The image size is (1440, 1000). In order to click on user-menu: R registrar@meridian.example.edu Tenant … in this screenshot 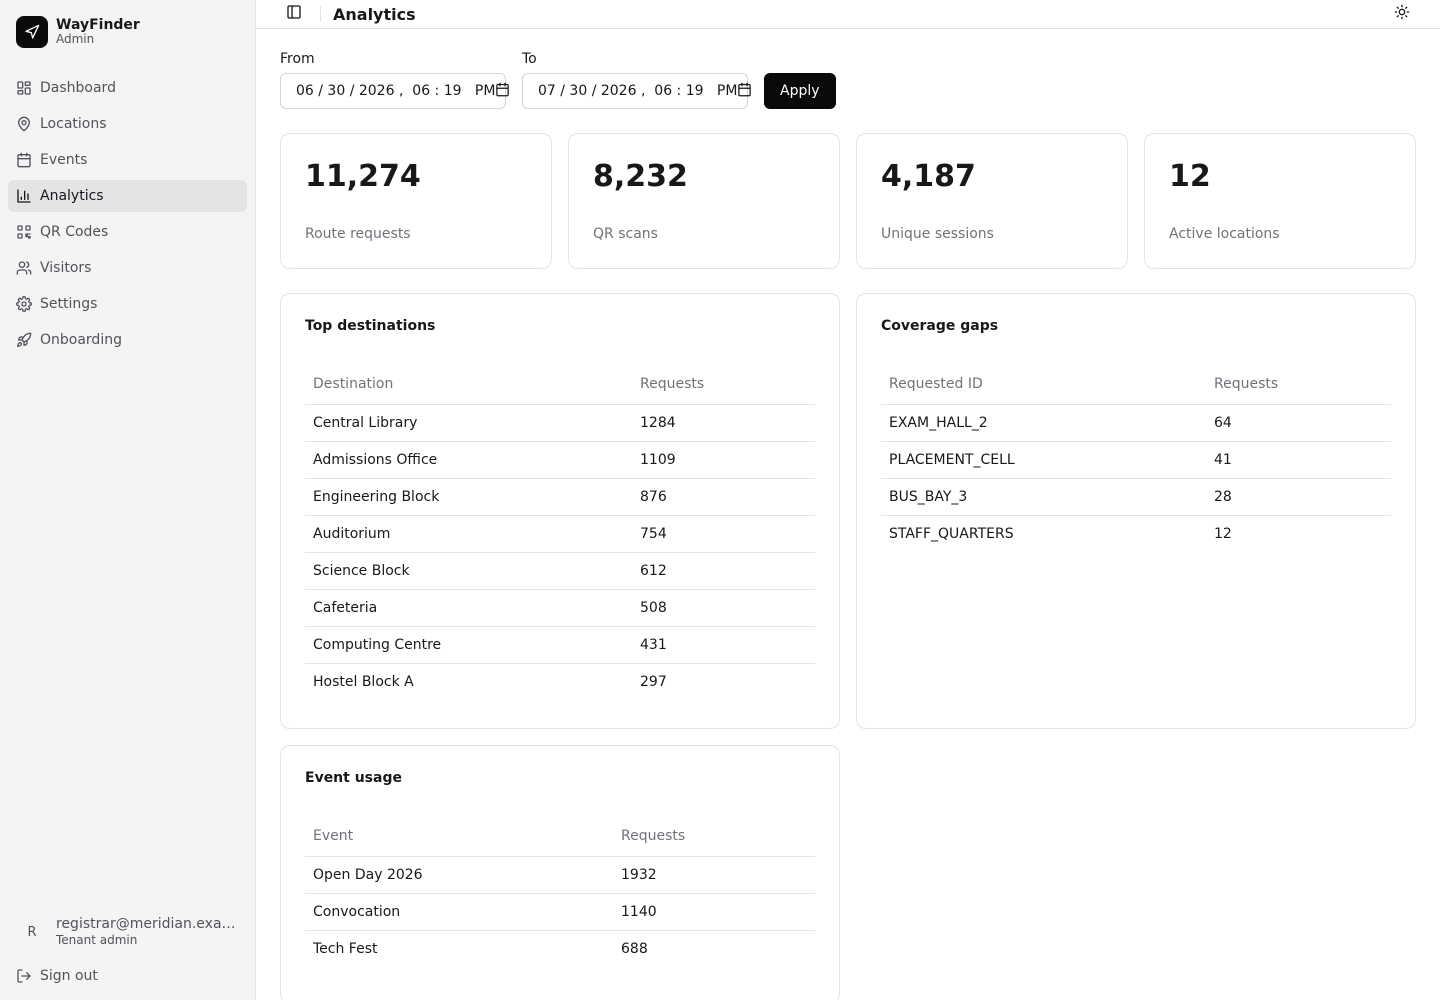, I will do `click(127, 932)`.